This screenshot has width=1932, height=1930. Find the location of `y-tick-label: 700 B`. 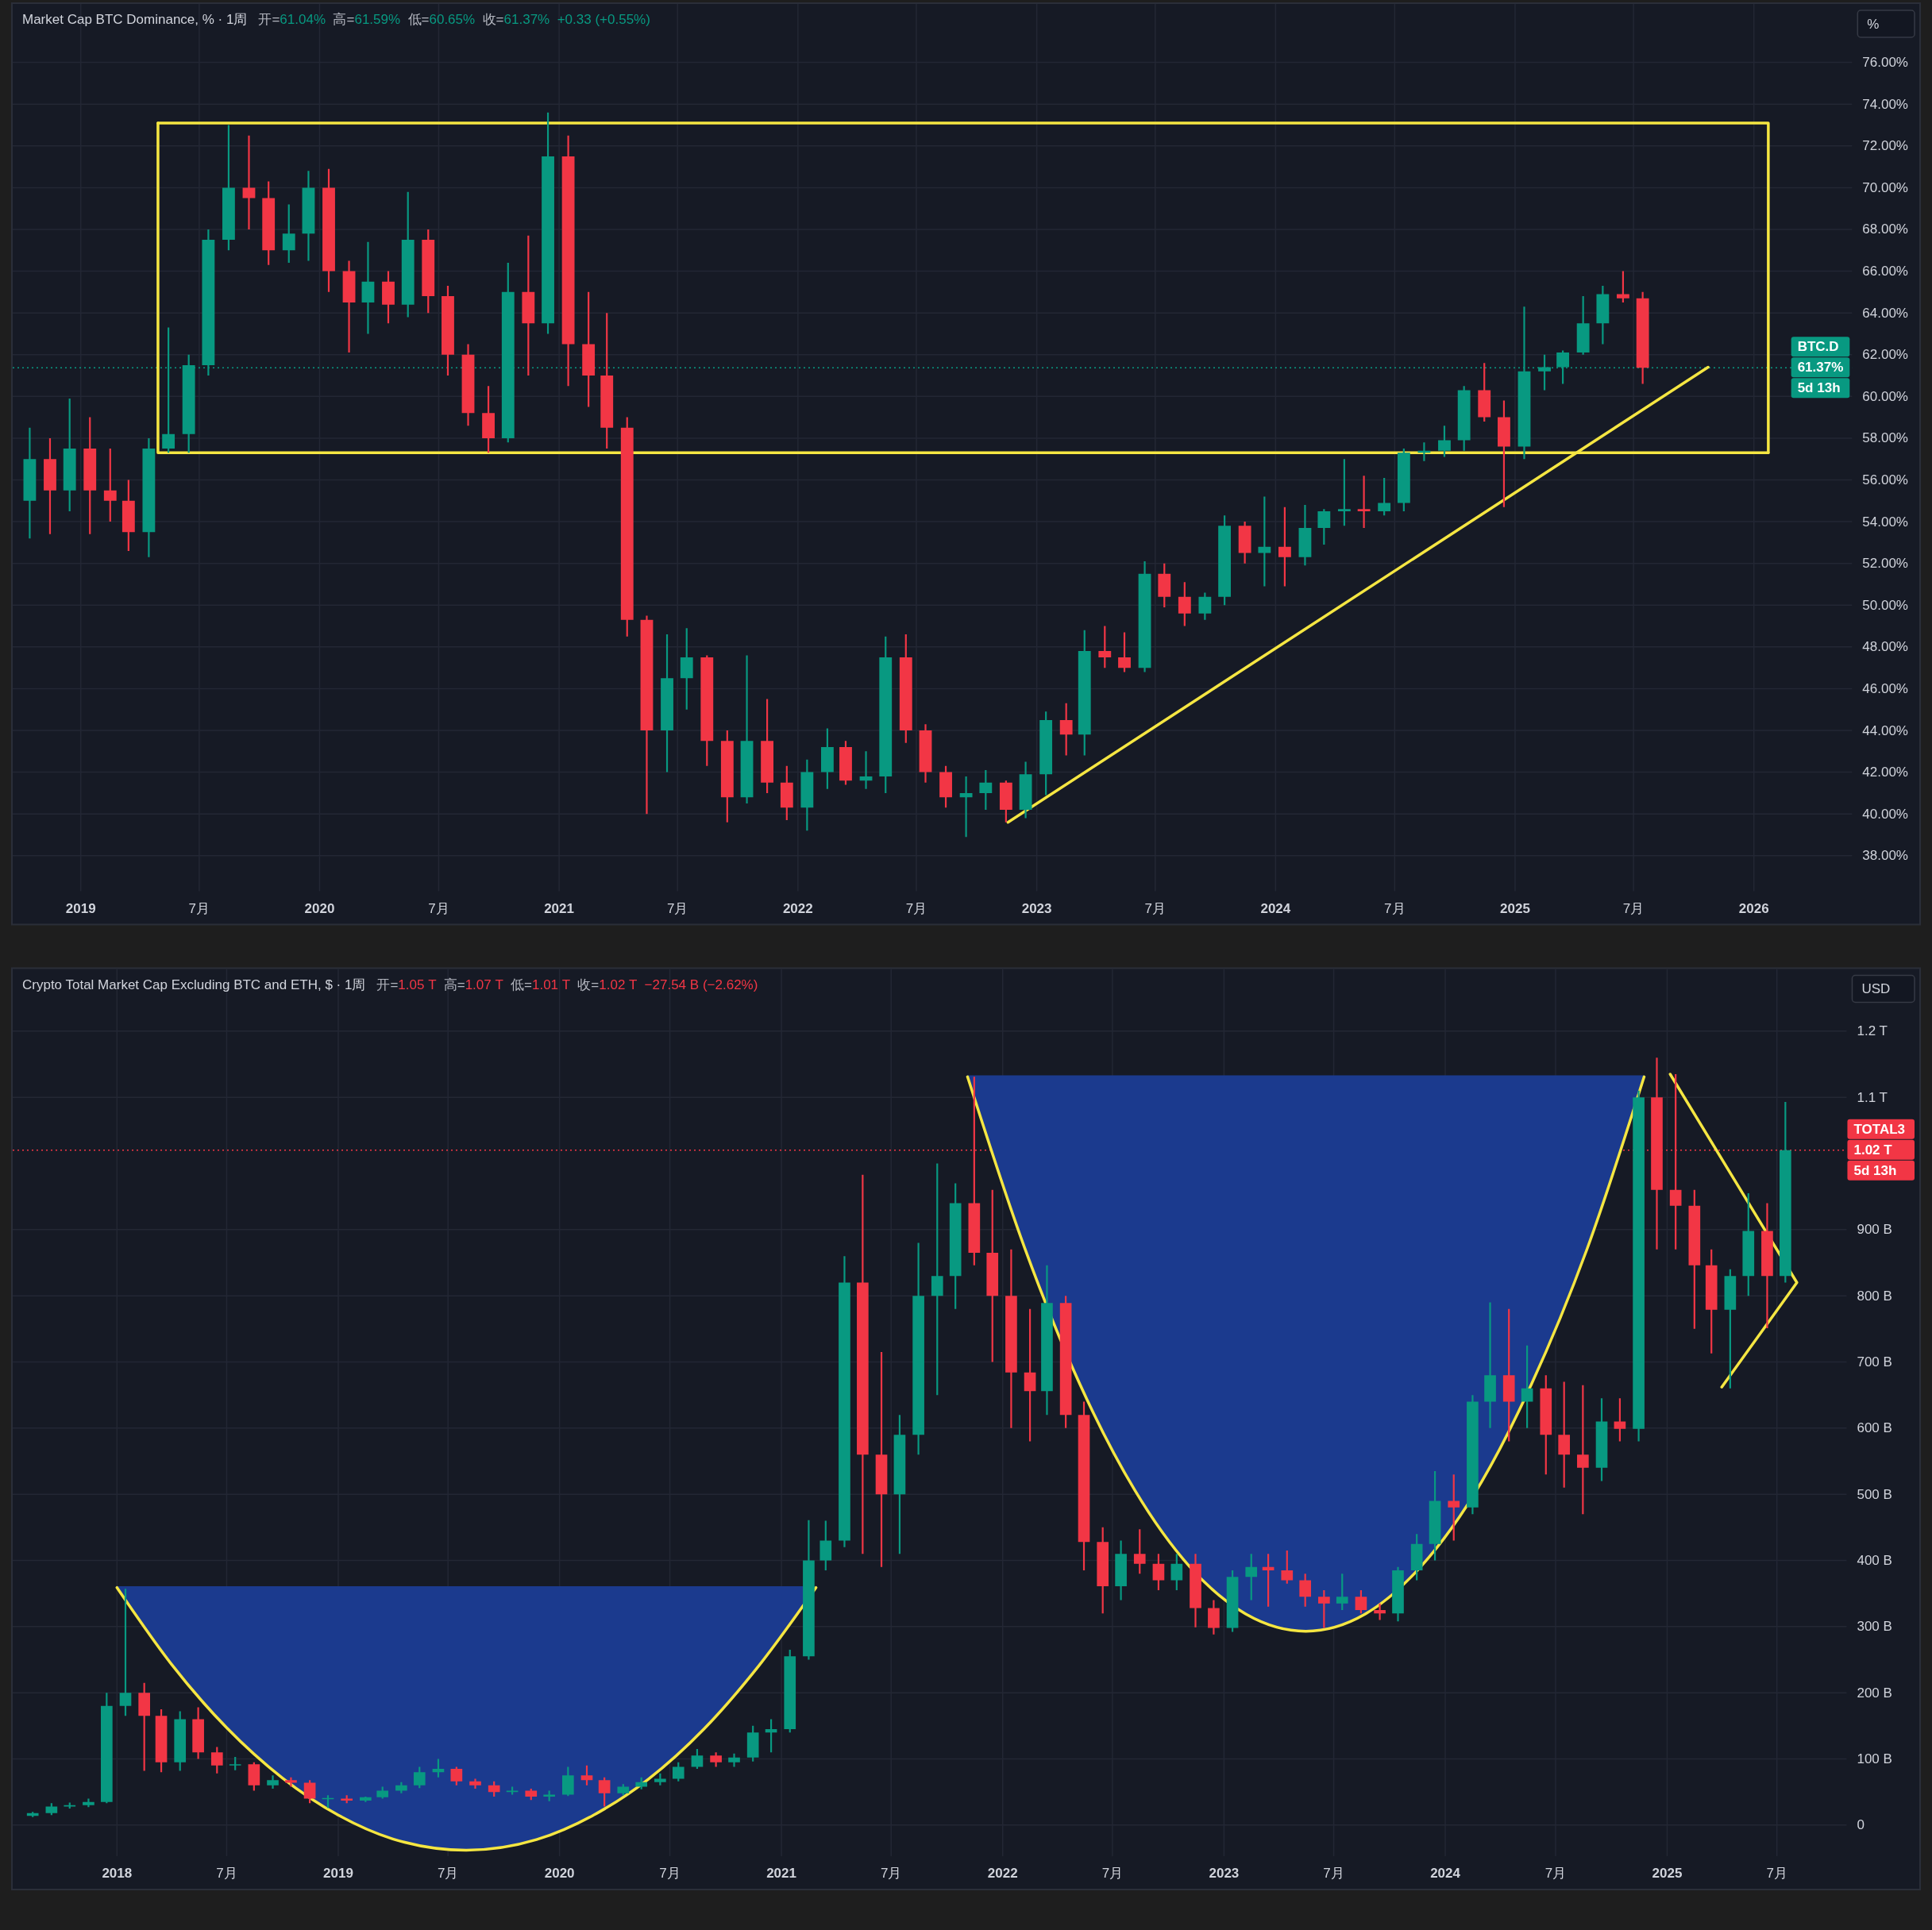

y-tick-label: 700 B is located at coordinates (1874, 1361).